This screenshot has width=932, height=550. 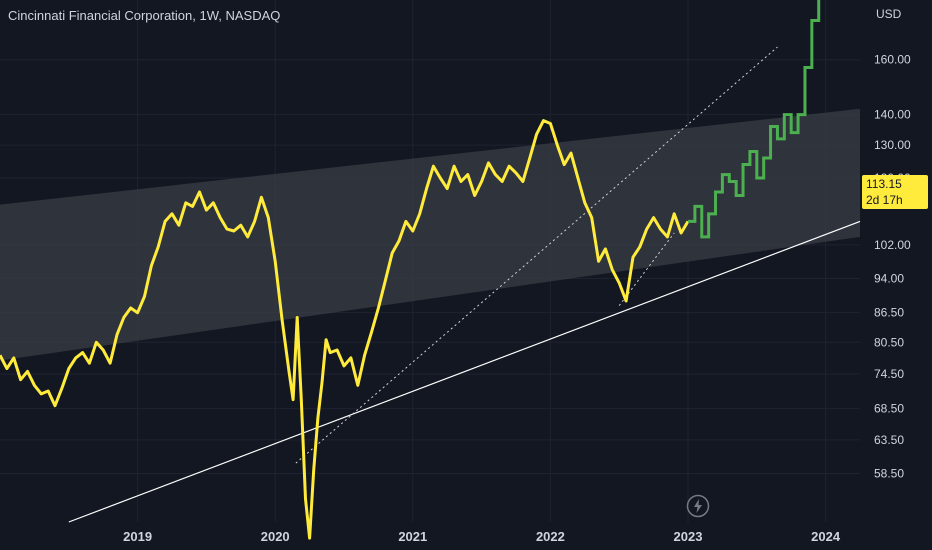 I want to click on y-tick-label: 80.50, so click(x=889, y=342).